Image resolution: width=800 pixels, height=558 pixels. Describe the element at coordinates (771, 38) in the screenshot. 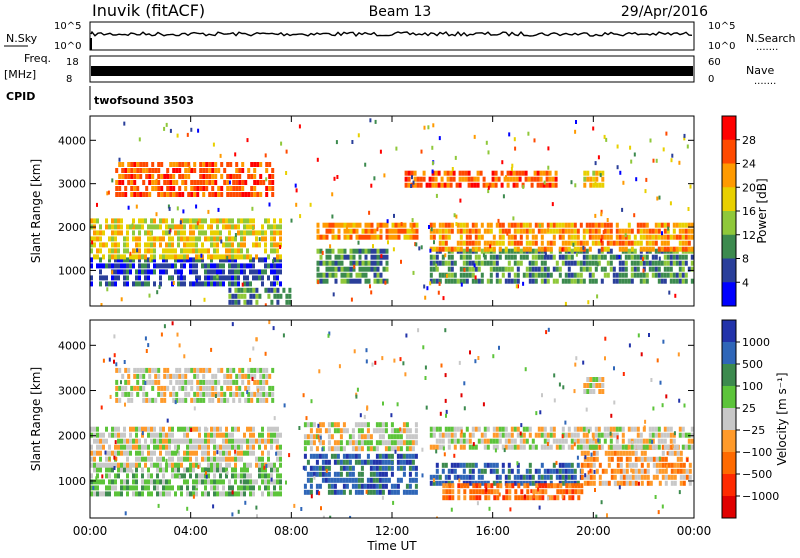

I see `nsearch-label: N.Search` at that location.